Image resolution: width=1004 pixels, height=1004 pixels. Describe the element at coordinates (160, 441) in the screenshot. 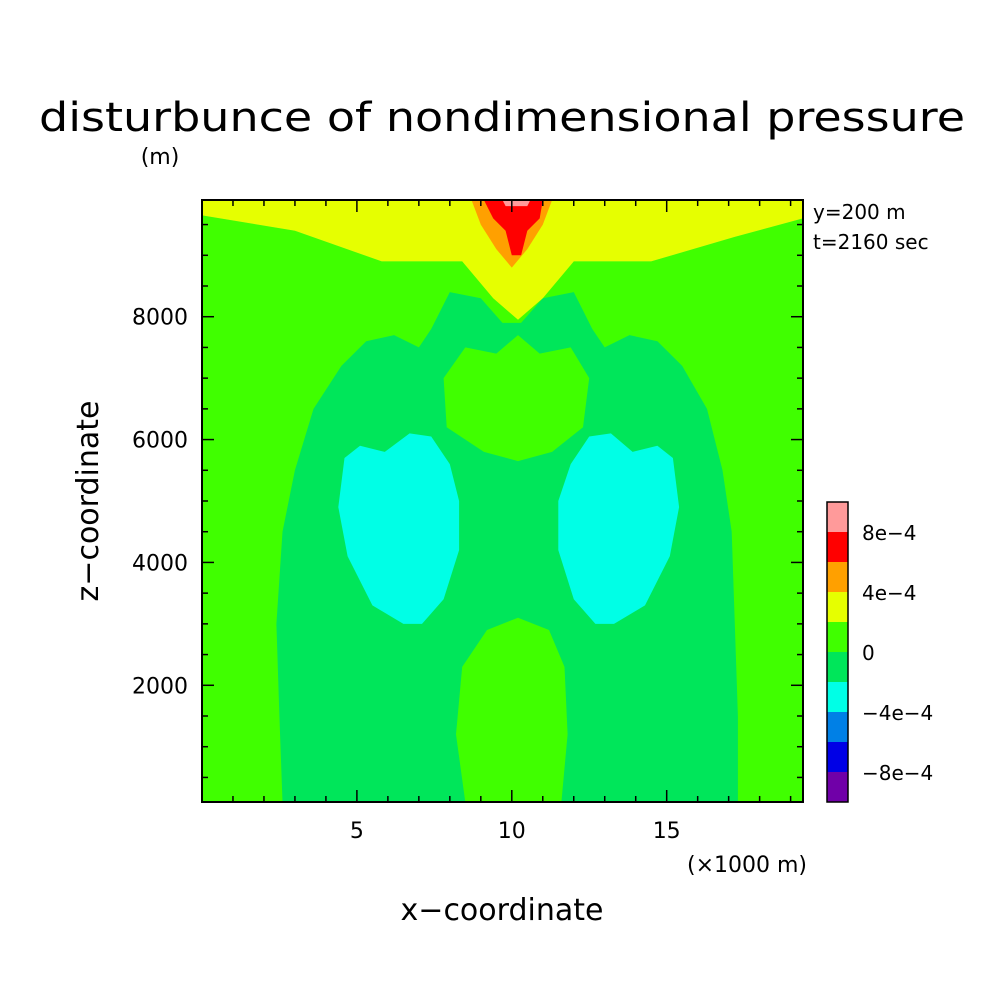

I see `y-tick-label: 6000` at that location.